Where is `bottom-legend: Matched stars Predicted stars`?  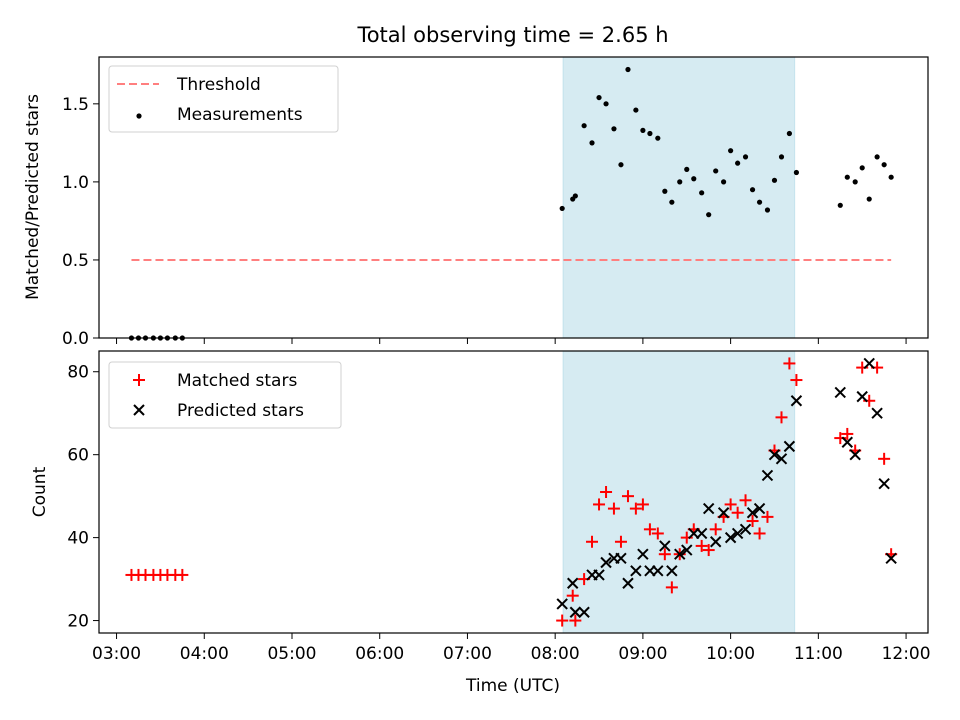
bottom-legend: Matched stars Predicted stars is located at coordinates (225, 395).